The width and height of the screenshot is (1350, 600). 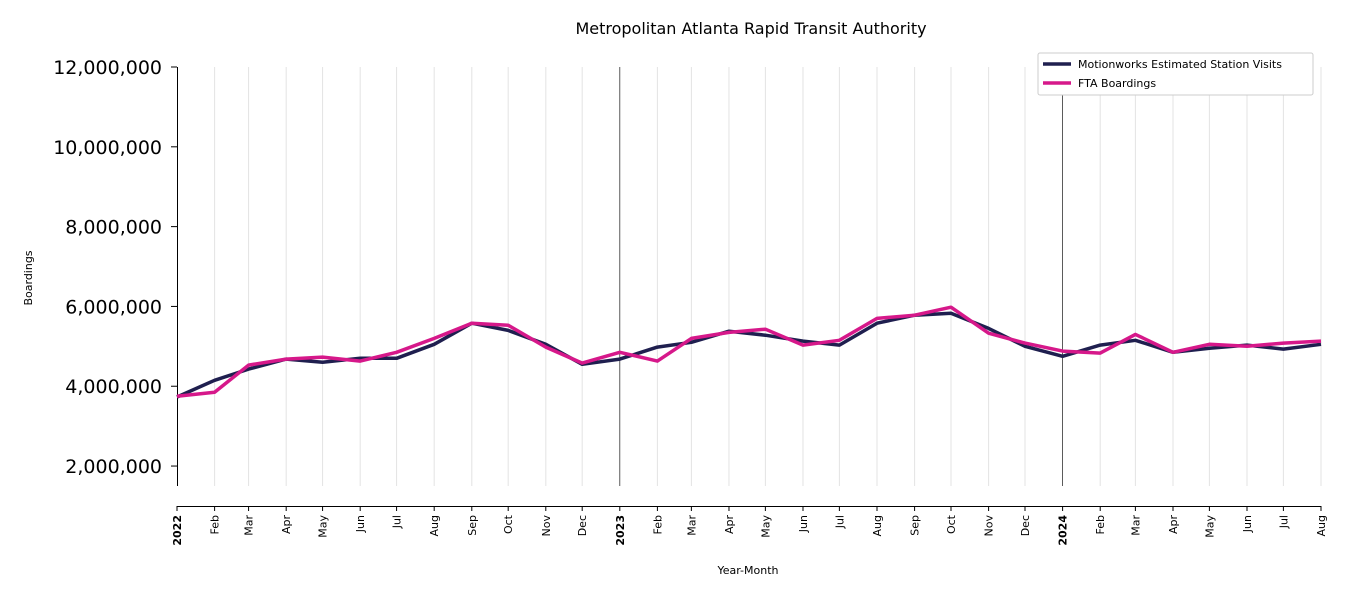 I want to click on legend-label-motionworks: Motionworks Estimated Station Visits, so click(x=1180, y=64).